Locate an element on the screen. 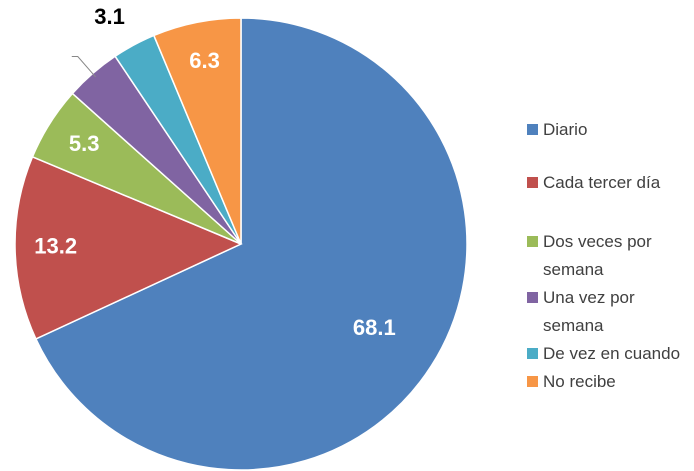 Image resolution: width=694 pixels, height=471 pixels. legend-item: Una vez por semana is located at coordinates (607, 312).